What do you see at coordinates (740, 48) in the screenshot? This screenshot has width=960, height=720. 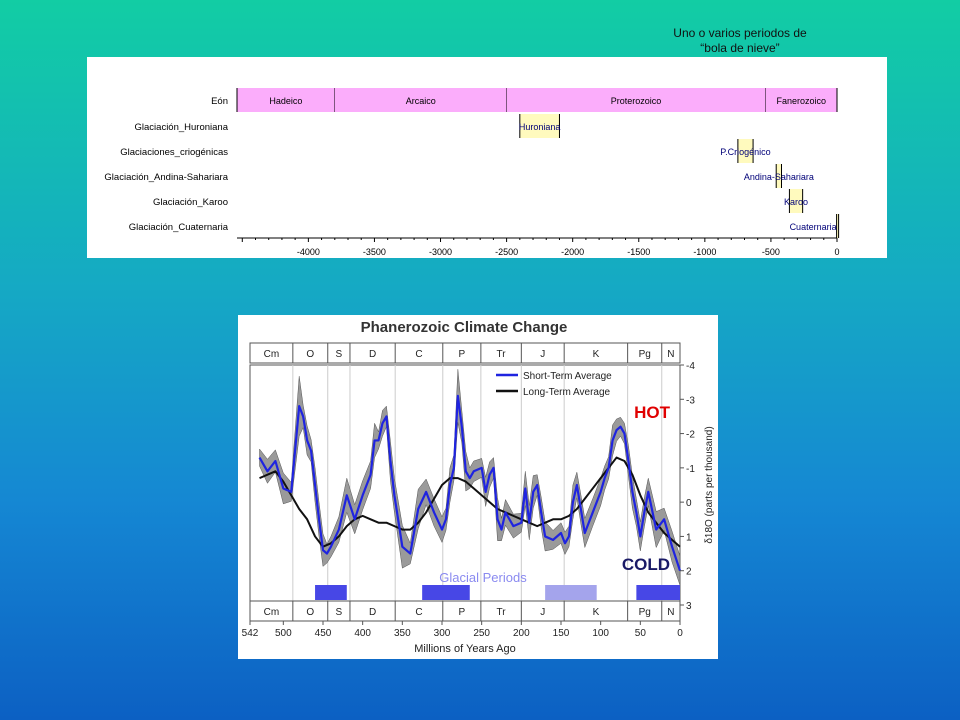 I see `snowball-note-line2: “bola de nieve”` at bounding box center [740, 48].